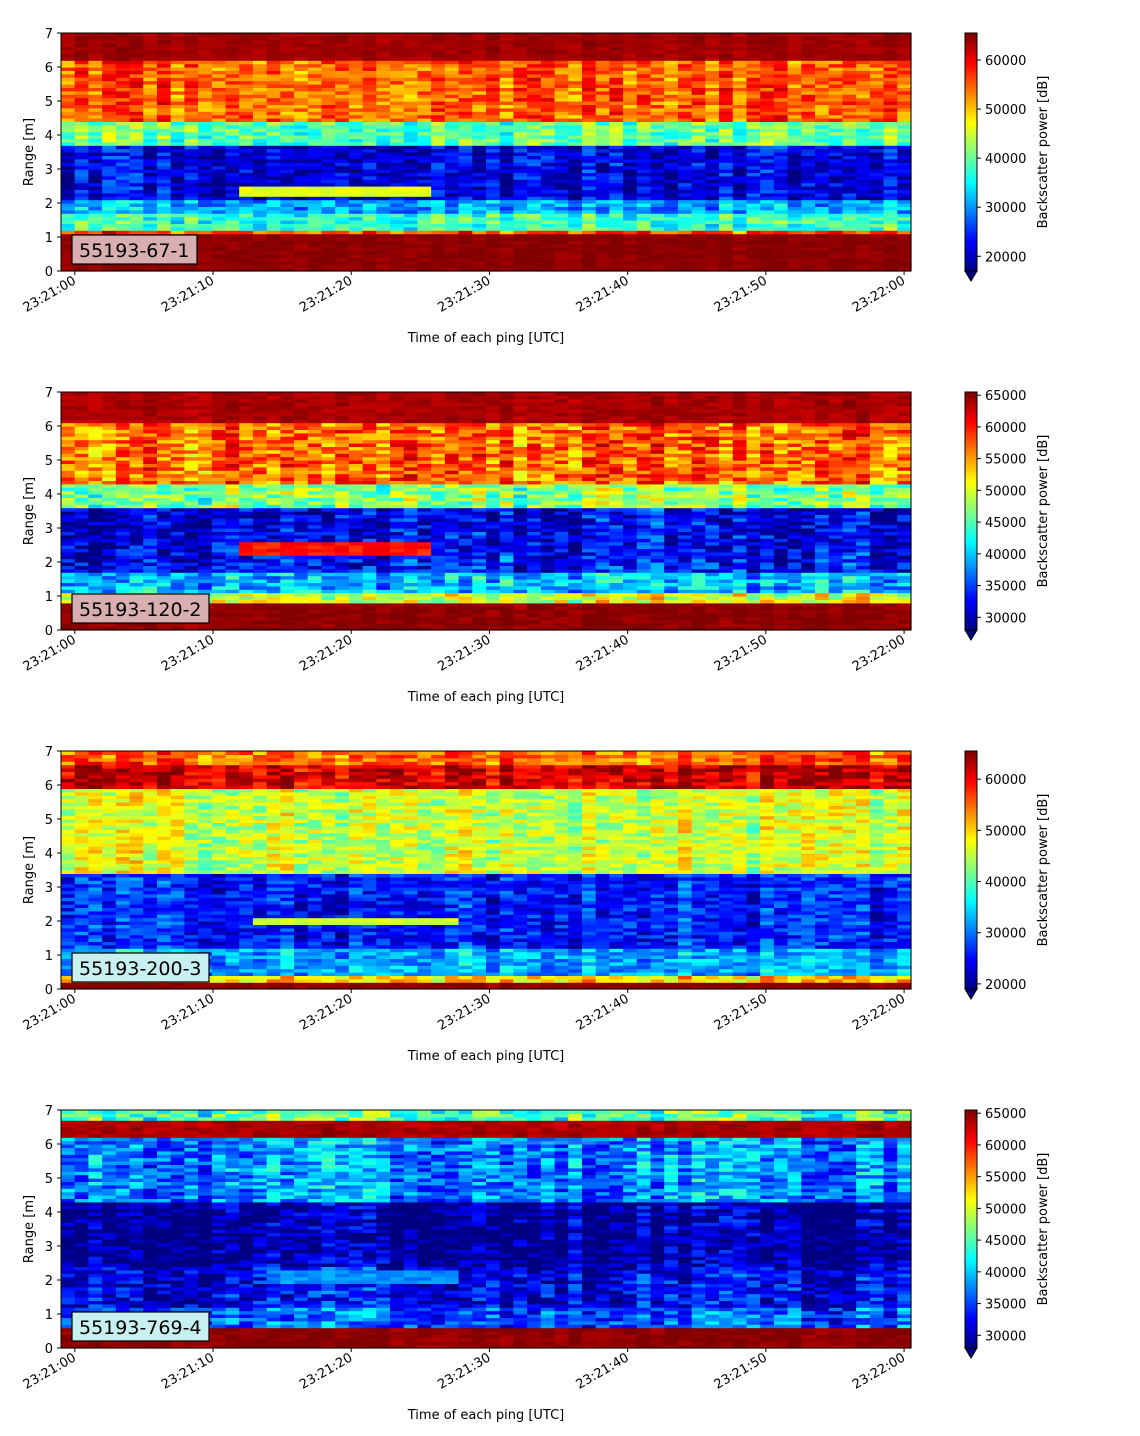 This screenshot has height=1436, width=1140. What do you see at coordinates (1005, 61) in the screenshot?
I see `colorbar-tick-label: 60000` at bounding box center [1005, 61].